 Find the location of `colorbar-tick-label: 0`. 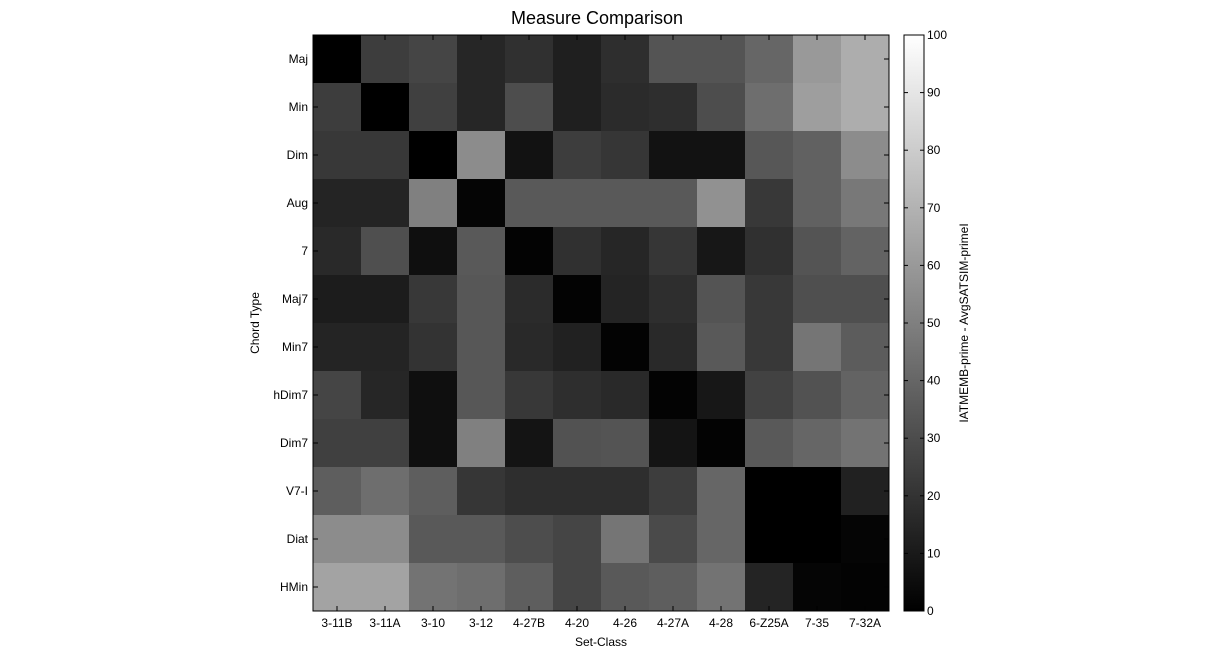

colorbar-tick-label: 0 is located at coordinates (930, 611).